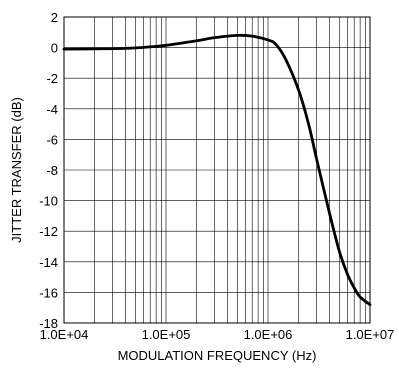 This screenshot has height=374, width=399. What do you see at coordinates (370, 334) in the screenshot?
I see `x-tick-label: 1.0E+07` at bounding box center [370, 334].